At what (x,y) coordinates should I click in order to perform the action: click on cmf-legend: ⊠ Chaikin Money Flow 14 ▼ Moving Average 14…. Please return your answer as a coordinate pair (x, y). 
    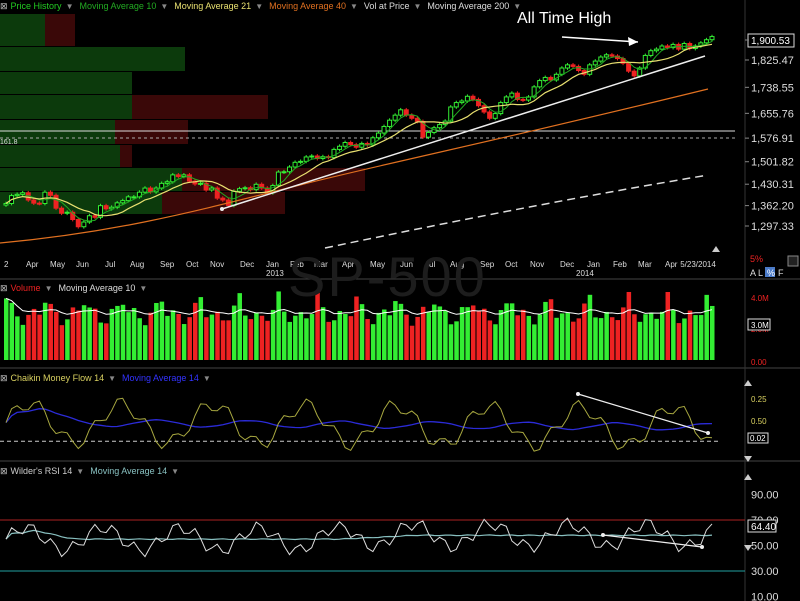
    Looking at the image, I should click on (108, 378).